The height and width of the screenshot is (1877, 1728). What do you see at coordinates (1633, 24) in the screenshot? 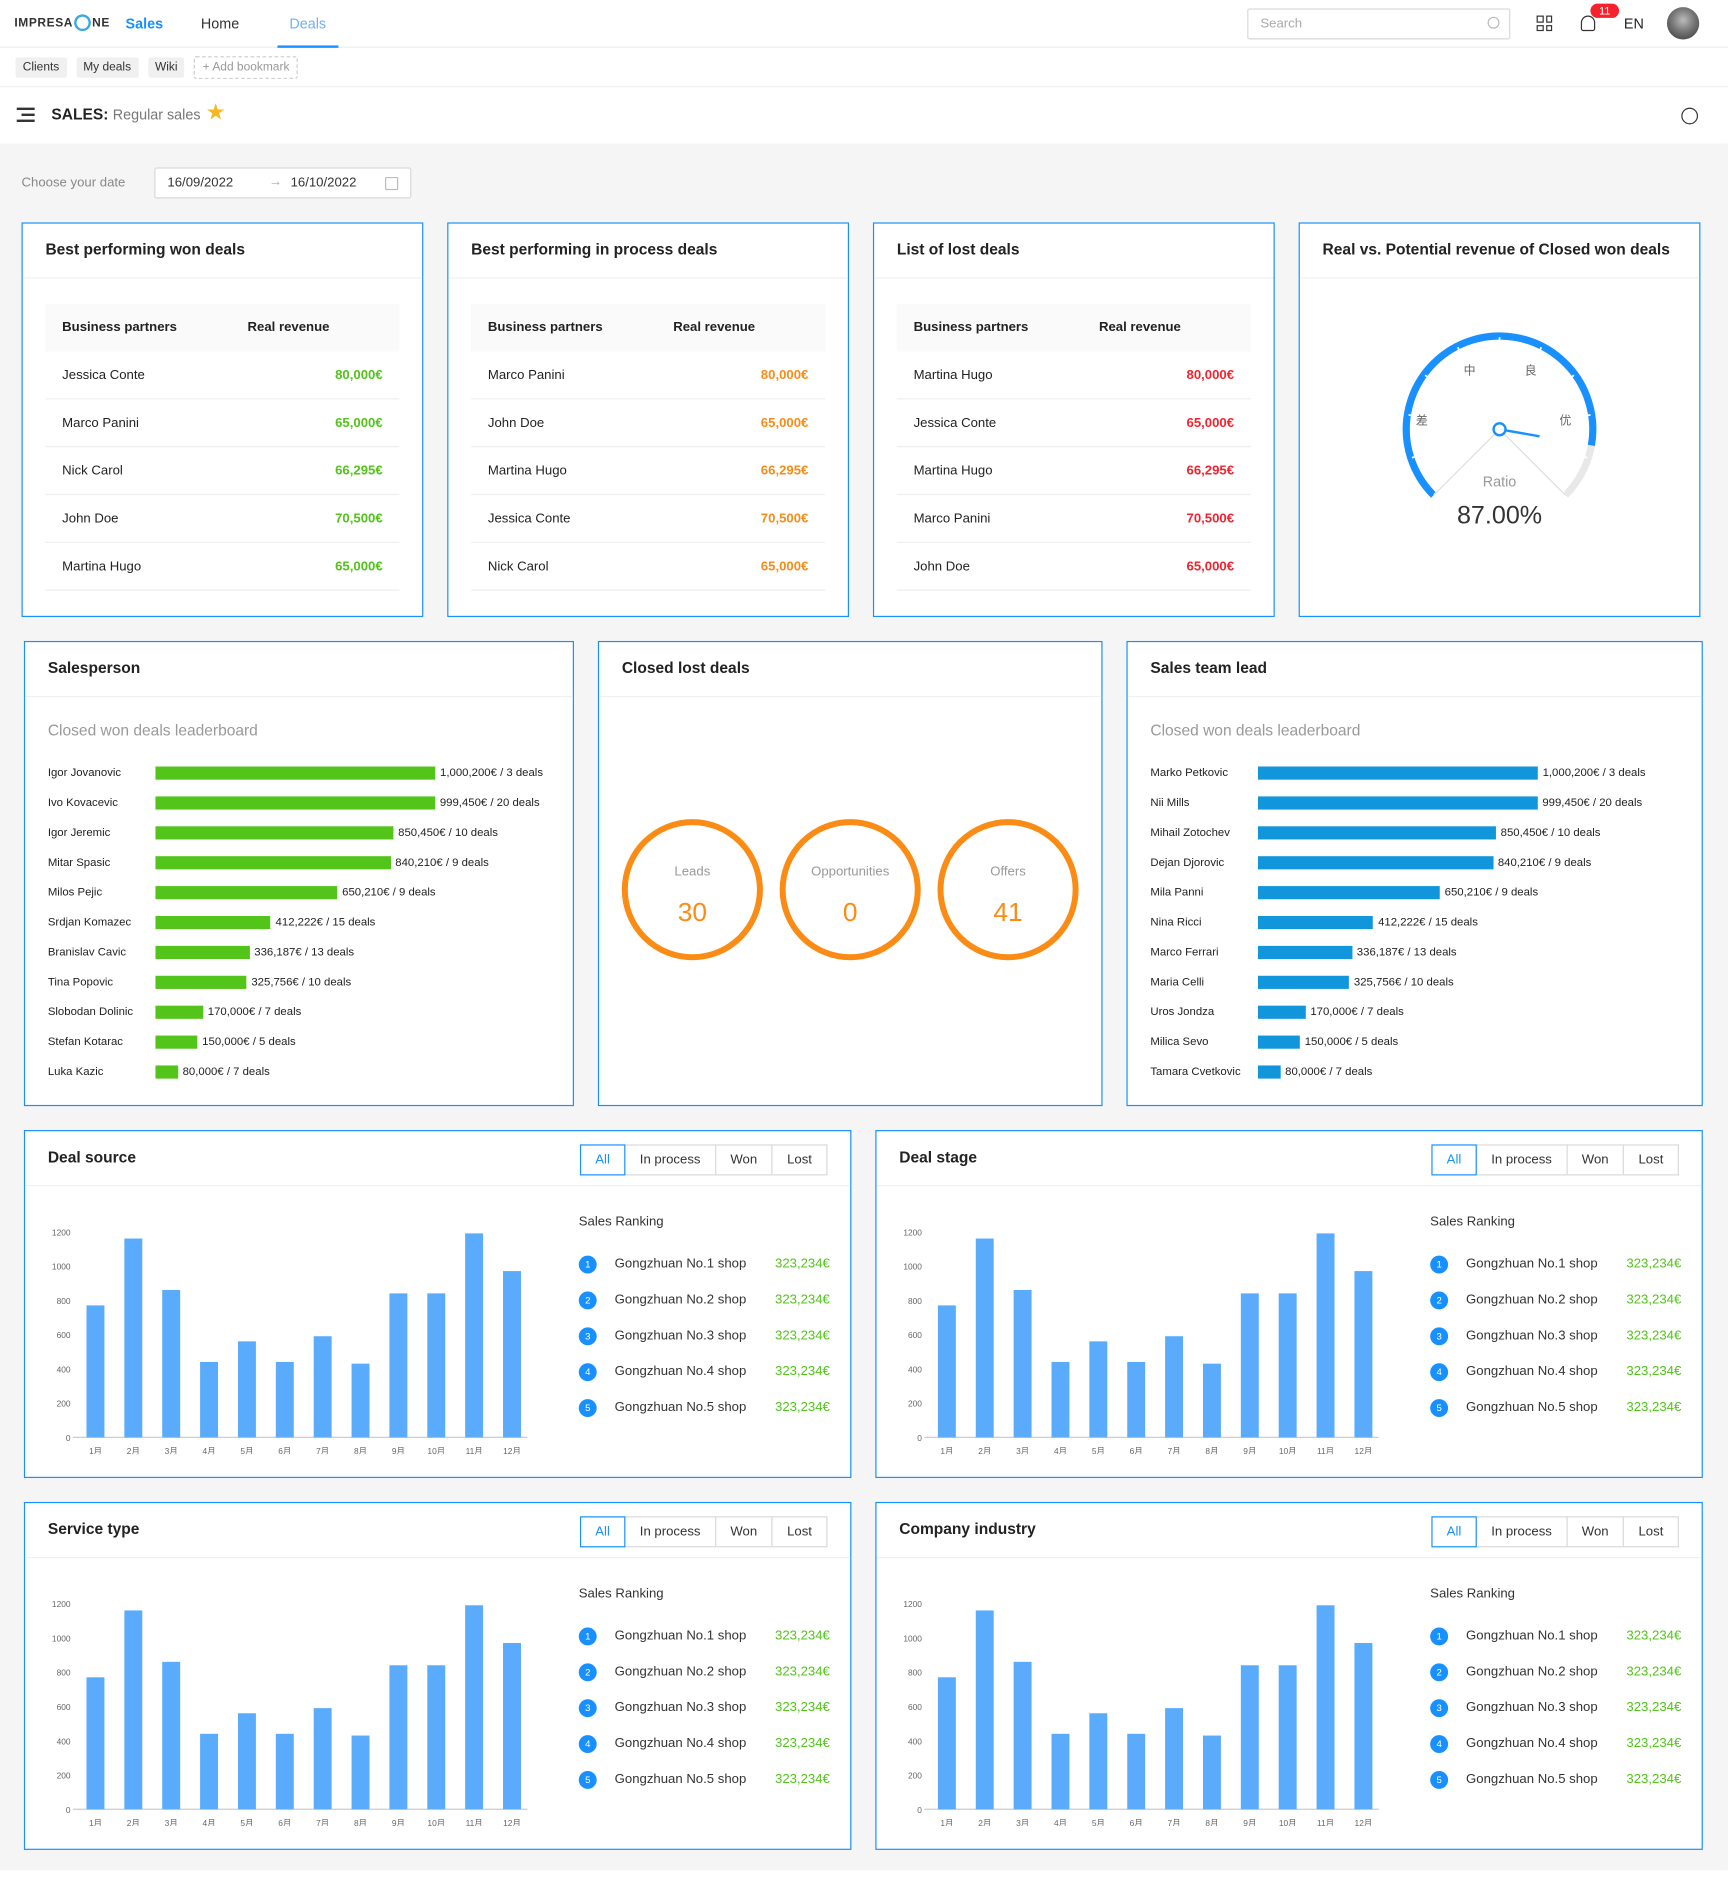
I see `language-switch: EN` at bounding box center [1633, 24].